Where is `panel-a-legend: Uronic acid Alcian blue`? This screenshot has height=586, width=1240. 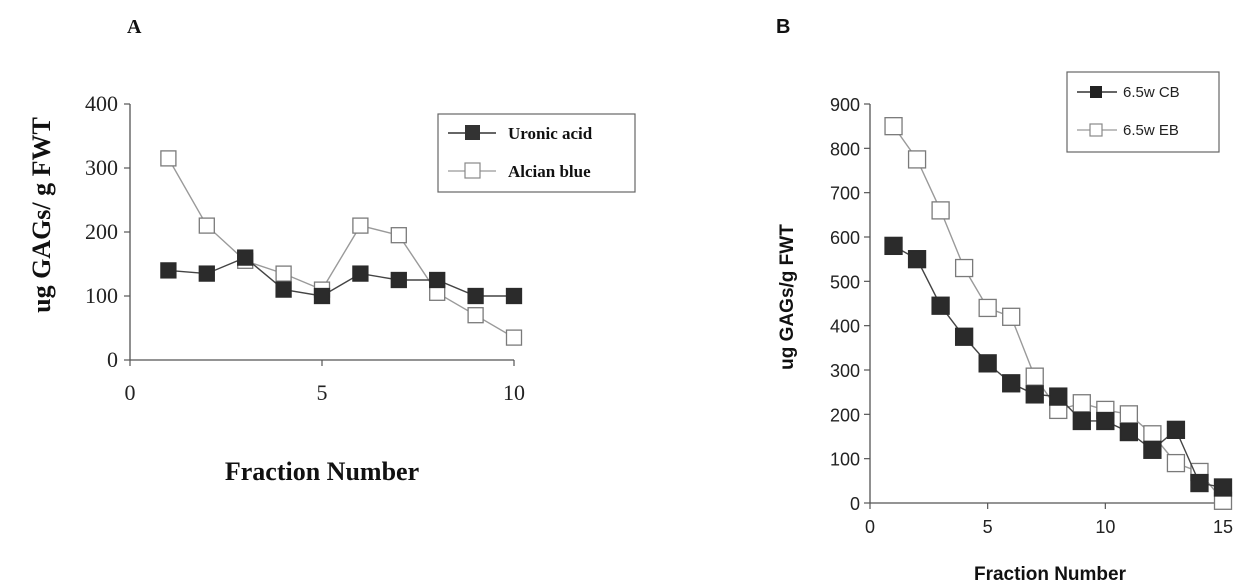 panel-a-legend: Uronic acid Alcian blue is located at coordinates (536, 153).